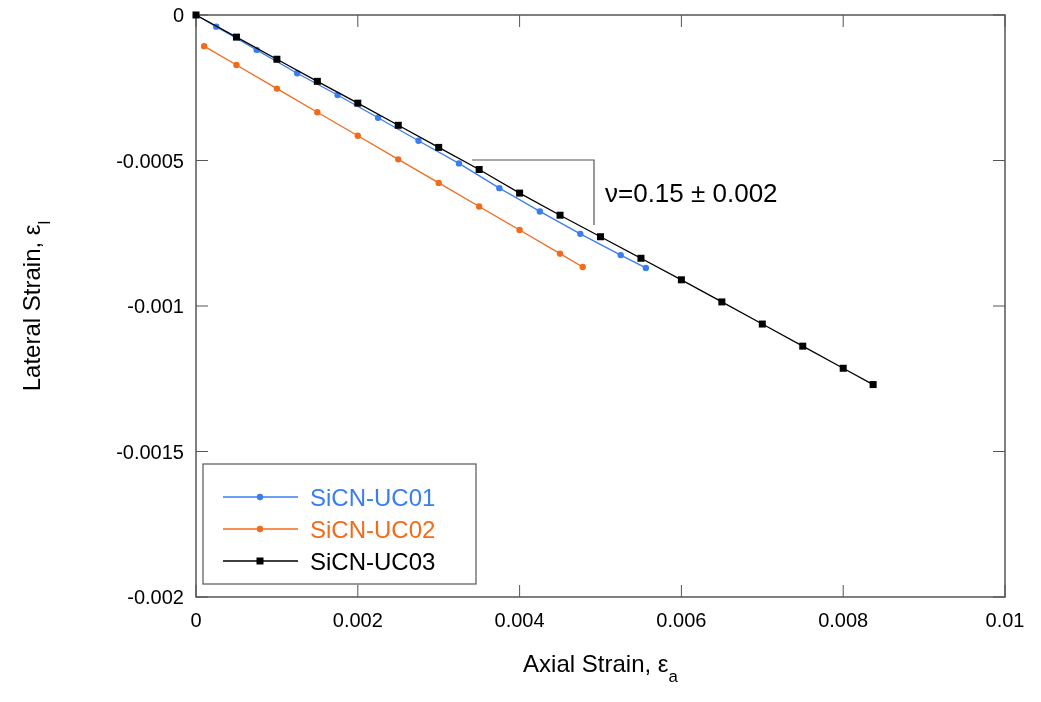 This screenshot has height=702, width=1041. Describe the element at coordinates (155, 306) in the screenshot. I see `y-tick-label: -0.001` at that location.